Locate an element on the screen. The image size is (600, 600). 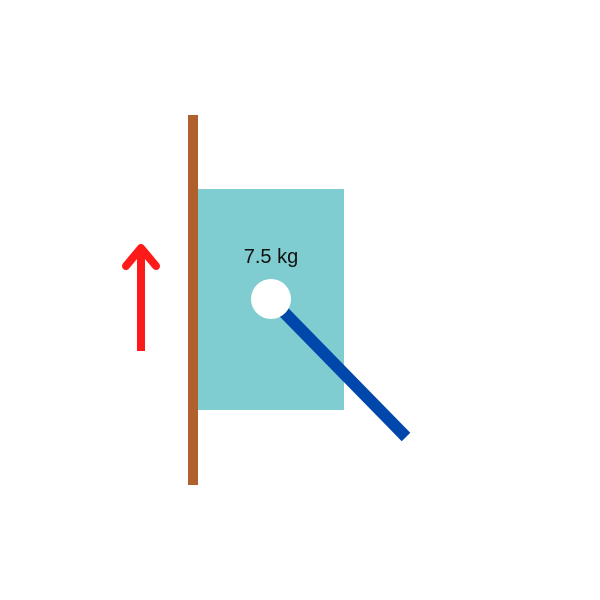
mass-label: 7.5 kg is located at coordinates (271, 257).